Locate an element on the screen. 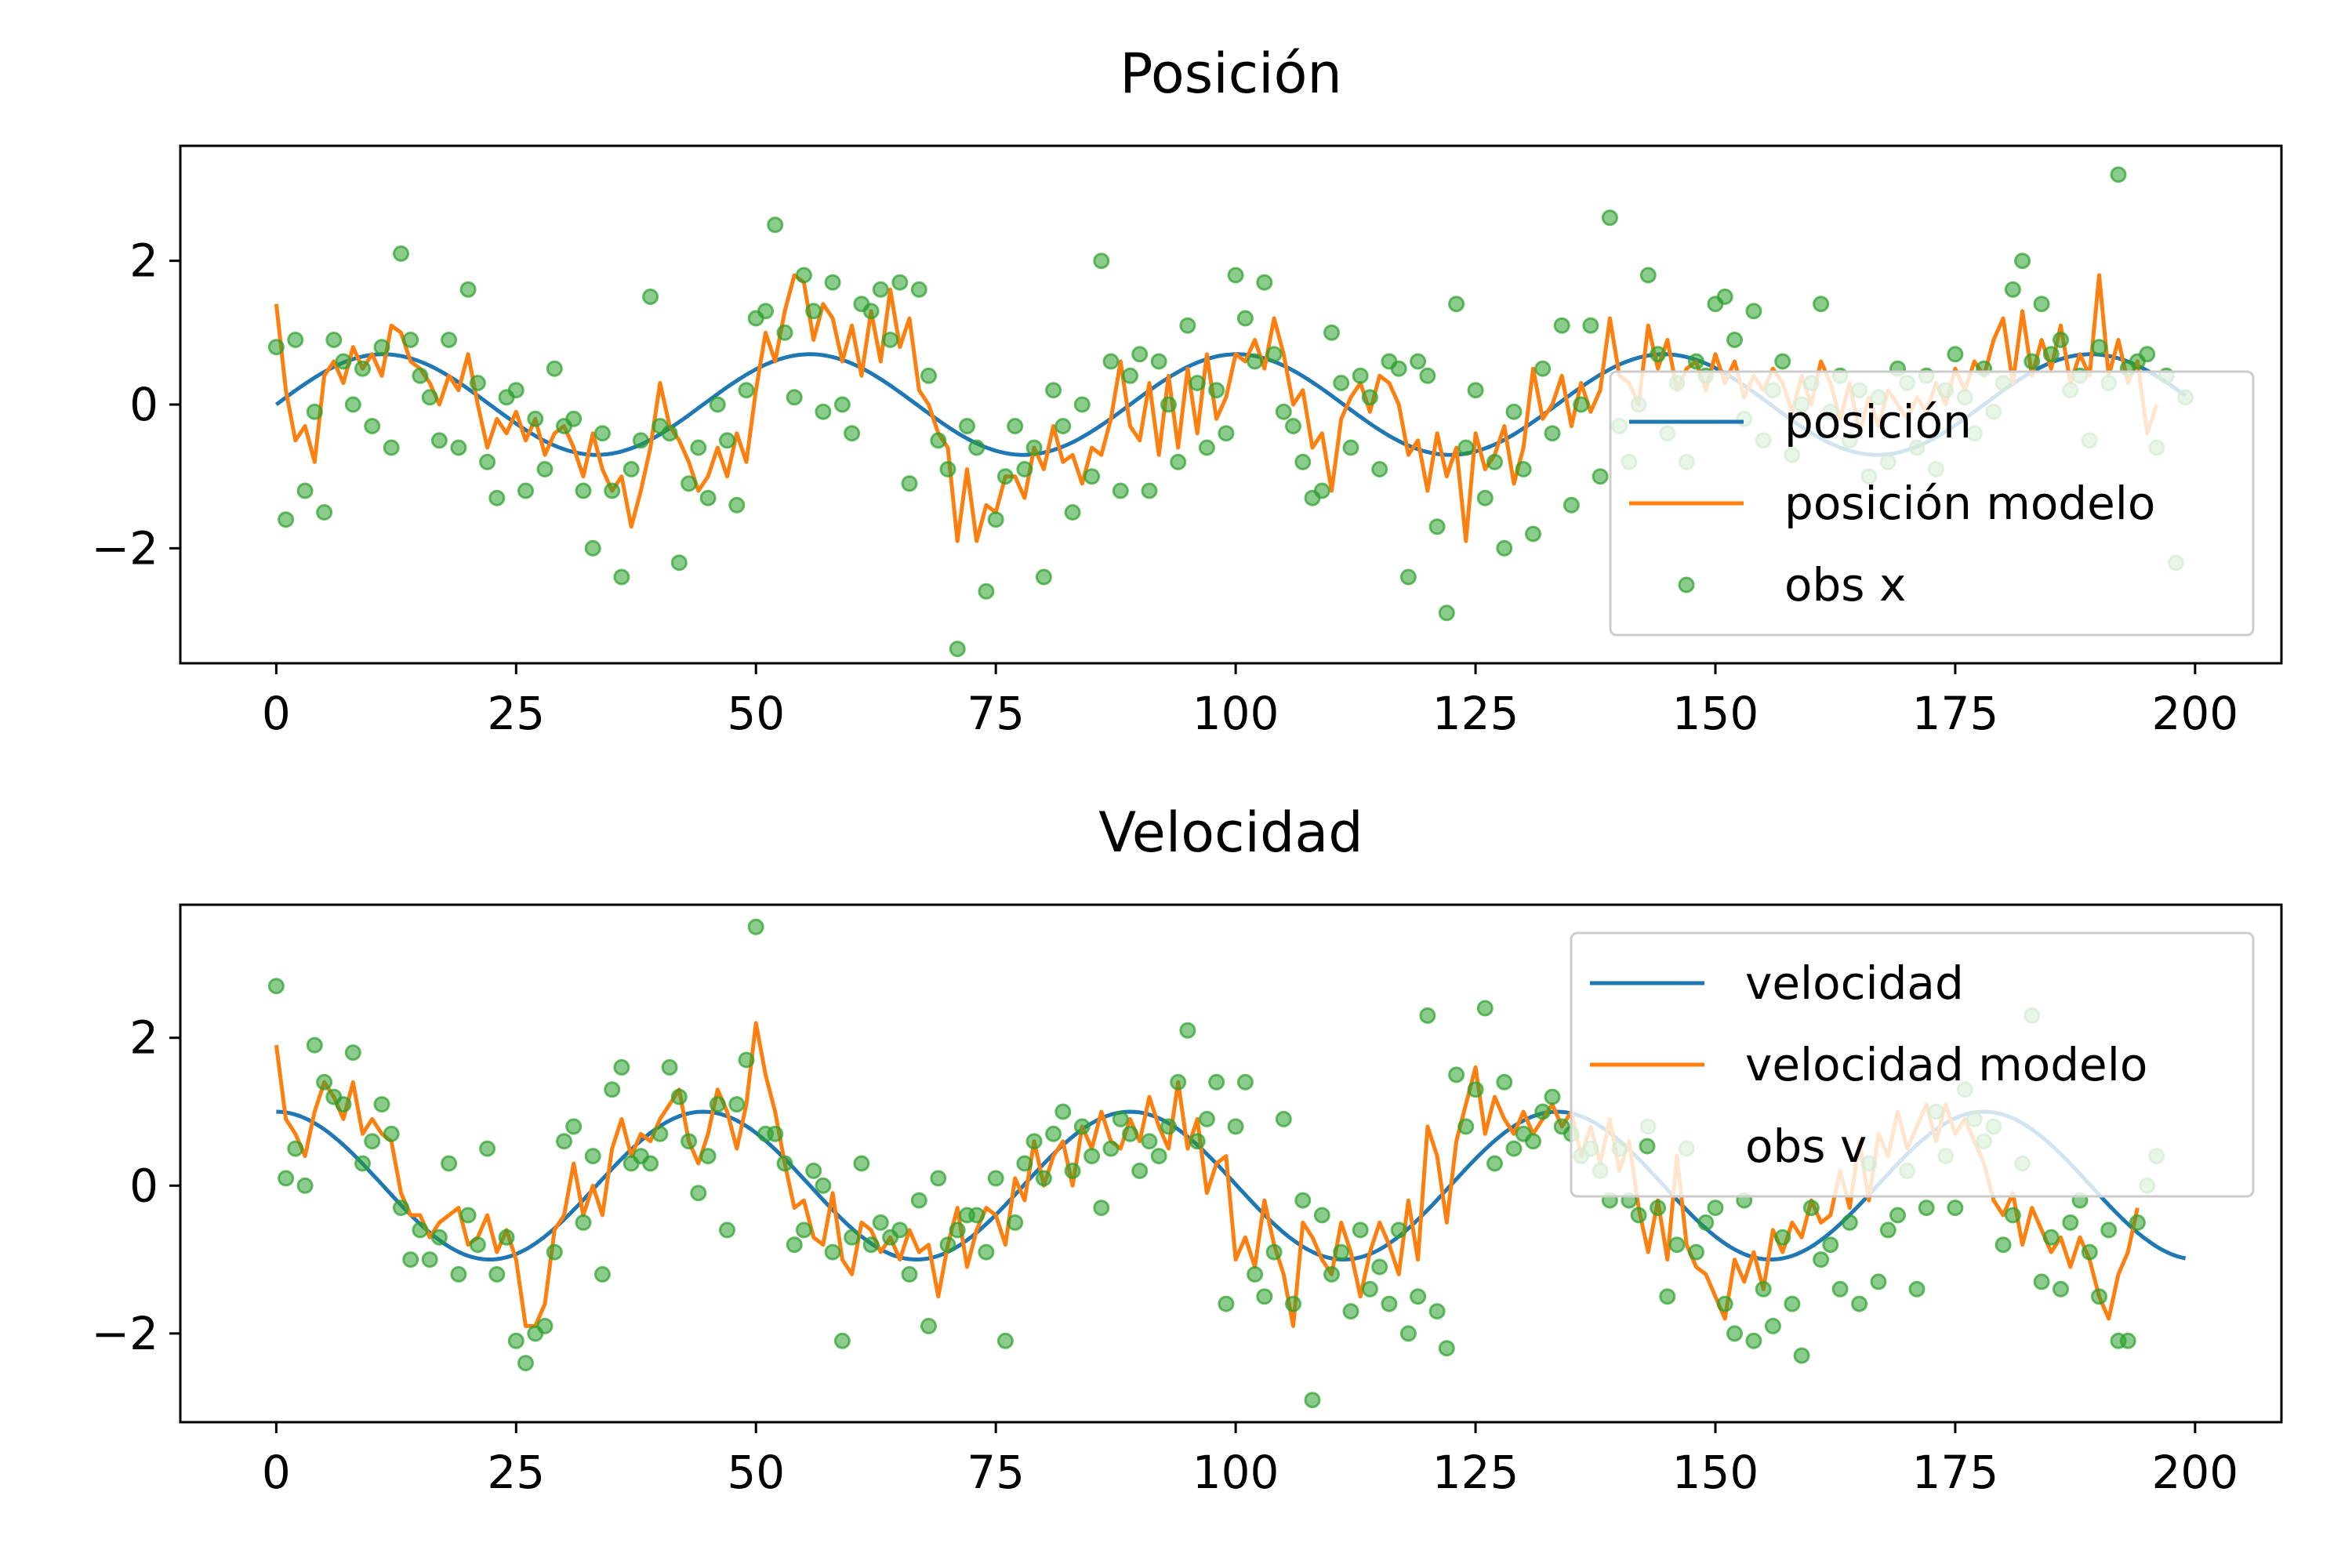  velocity-xtick-label: 0 is located at coordinates (276, 1472).